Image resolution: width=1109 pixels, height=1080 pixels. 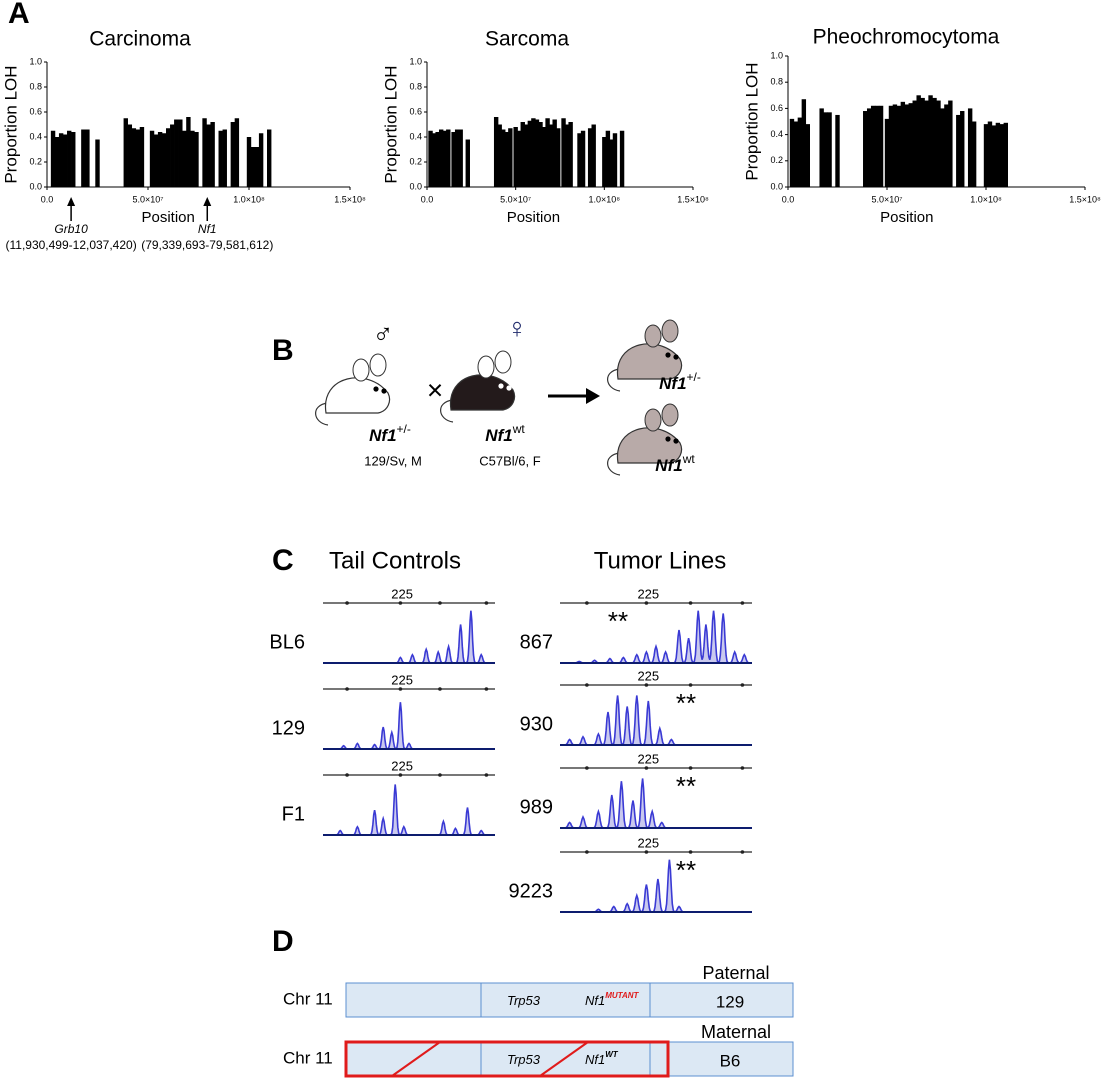 What do you see at coordinates (395, 560) in the screenshot?
I see `column-title: Tail Controls` at bounding box center [395, 560].